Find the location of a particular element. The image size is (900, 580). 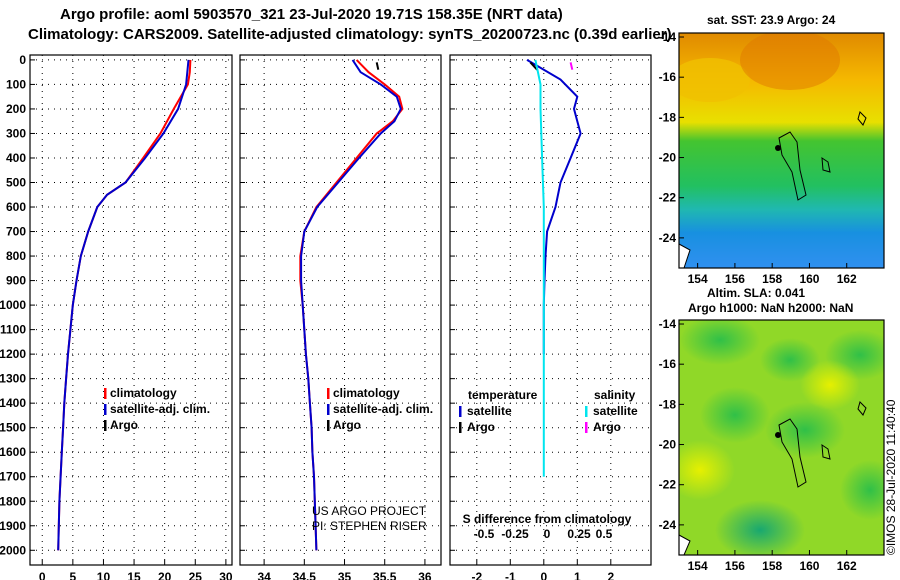

new-caledonia-outline is located at coordinates (792, 453).